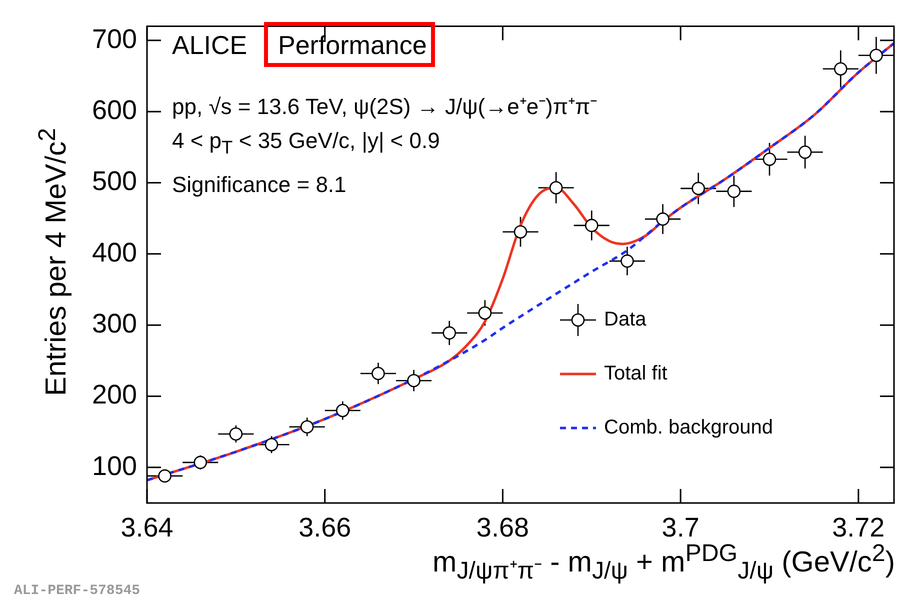 This screenshot has height=605, width=903. I want to click on x-tick-label: 3.66, so click(325, 527).